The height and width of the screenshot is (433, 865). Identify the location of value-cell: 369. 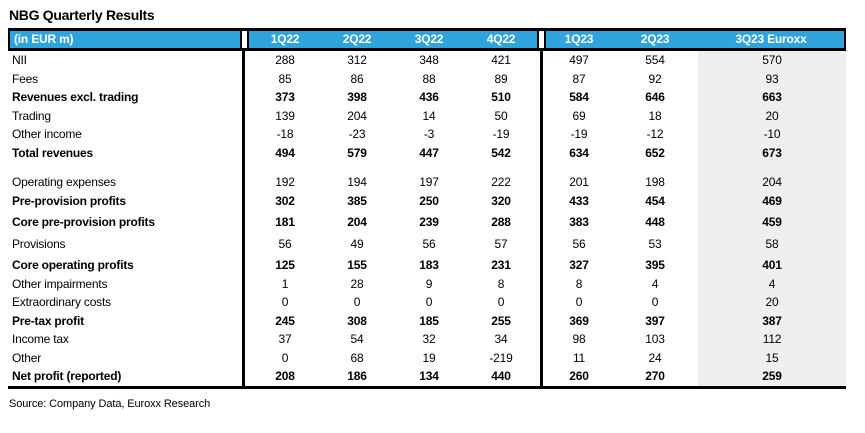
(579, 320).